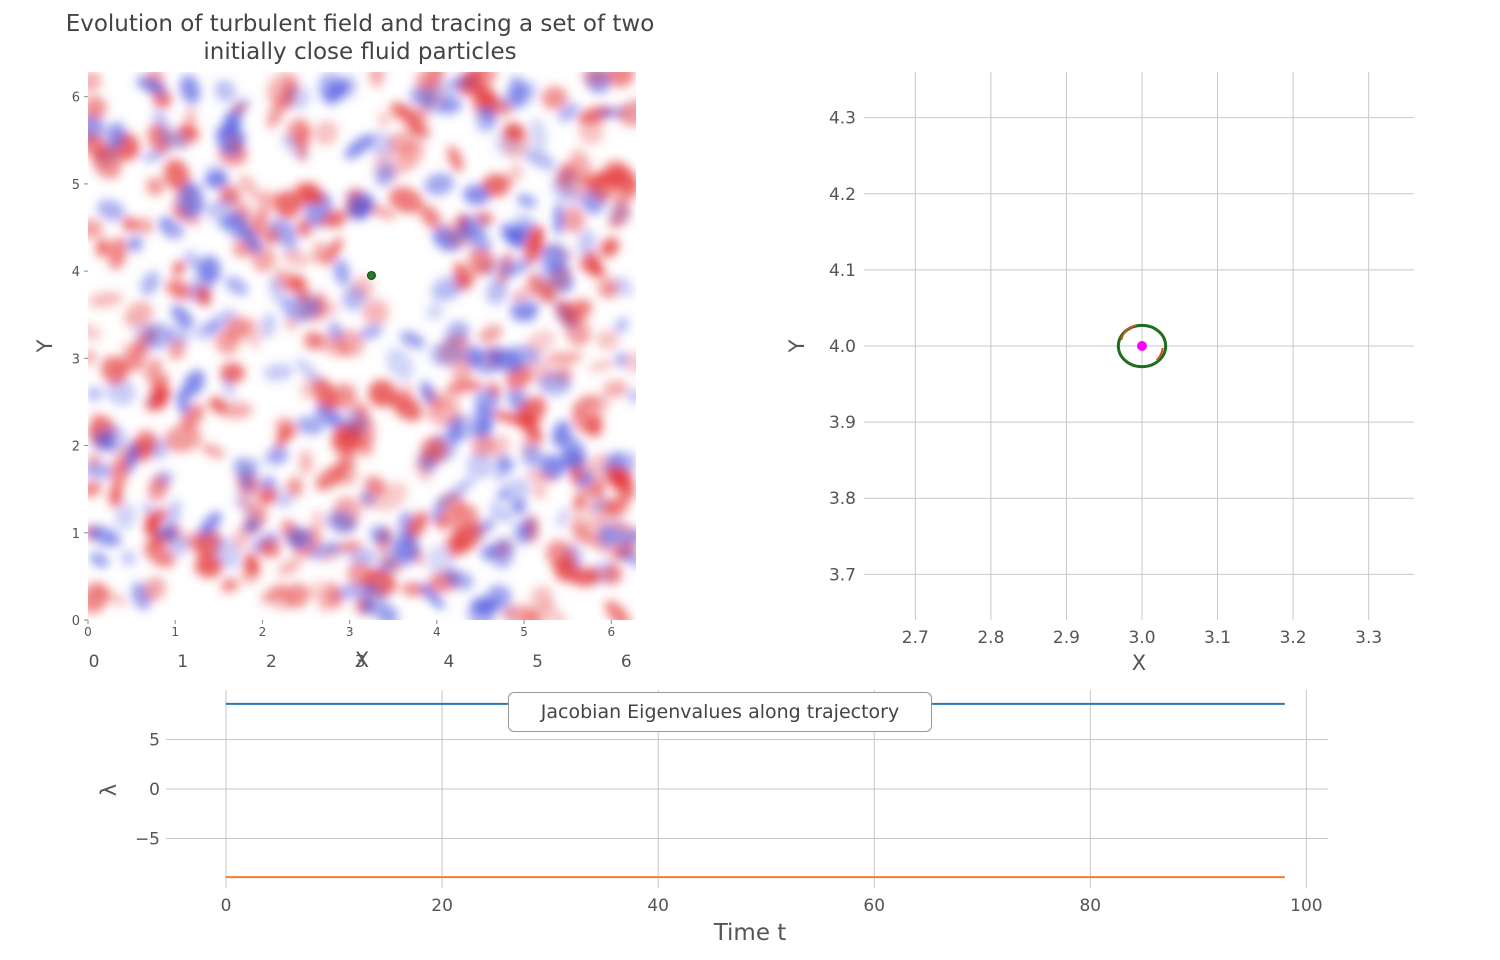 The height and width of the screenshot is (960, 1500). What do you see at coordinates (990, 638) in the screenshot?
I see `x-tick-label: 2.8` at bounding box center [990, 638].